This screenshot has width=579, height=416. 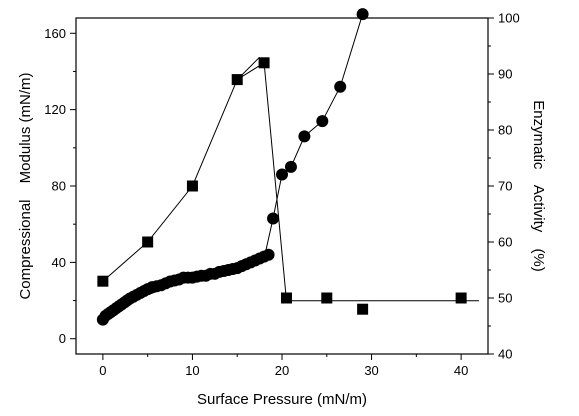 I want to click on y-left-tick-label: 80, so click(x=59, y=186).